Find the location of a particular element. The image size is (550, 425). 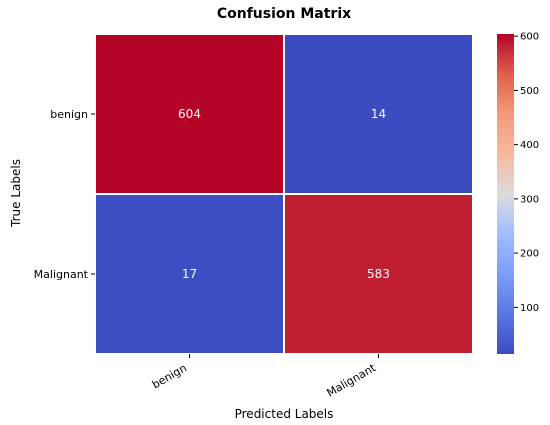

chart-title: Confusion Matrix is located at coordinates (284, 14).